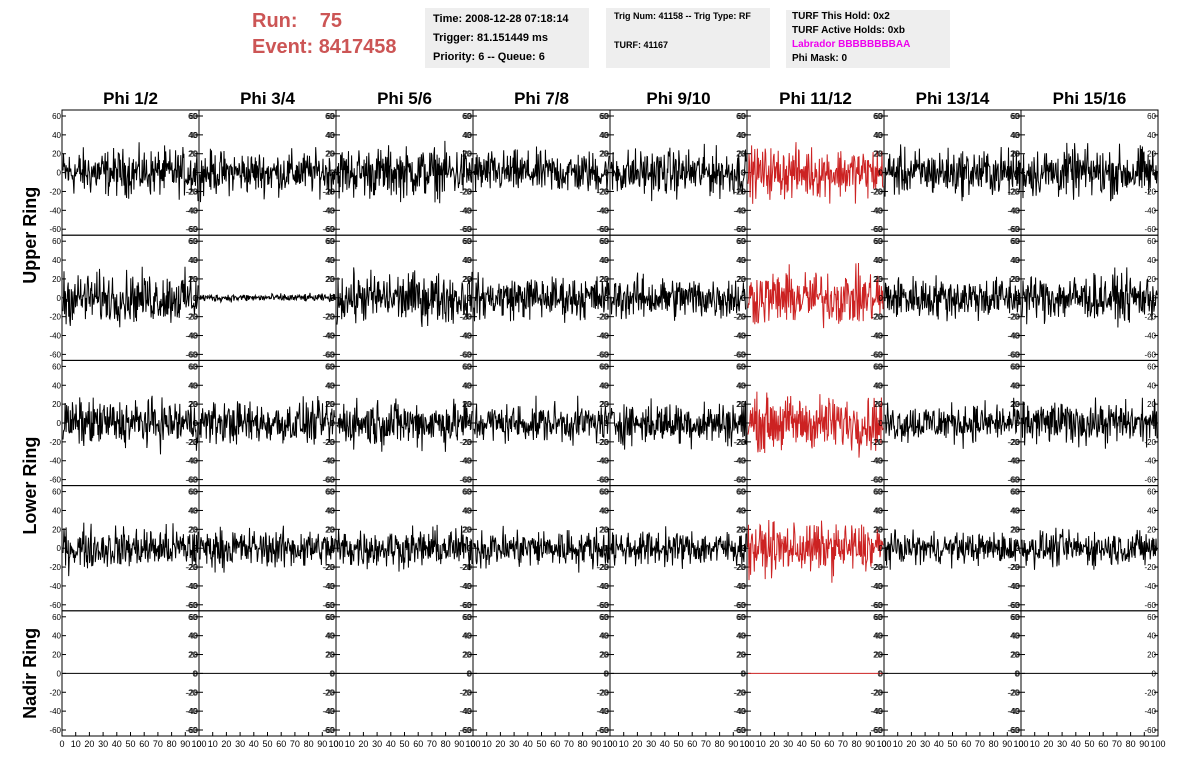  What do you see at coordinates (820, 58) in the screenshot?
I see `phi-mask-text: Phi Mask: 0` at bounding box center [820, 58].